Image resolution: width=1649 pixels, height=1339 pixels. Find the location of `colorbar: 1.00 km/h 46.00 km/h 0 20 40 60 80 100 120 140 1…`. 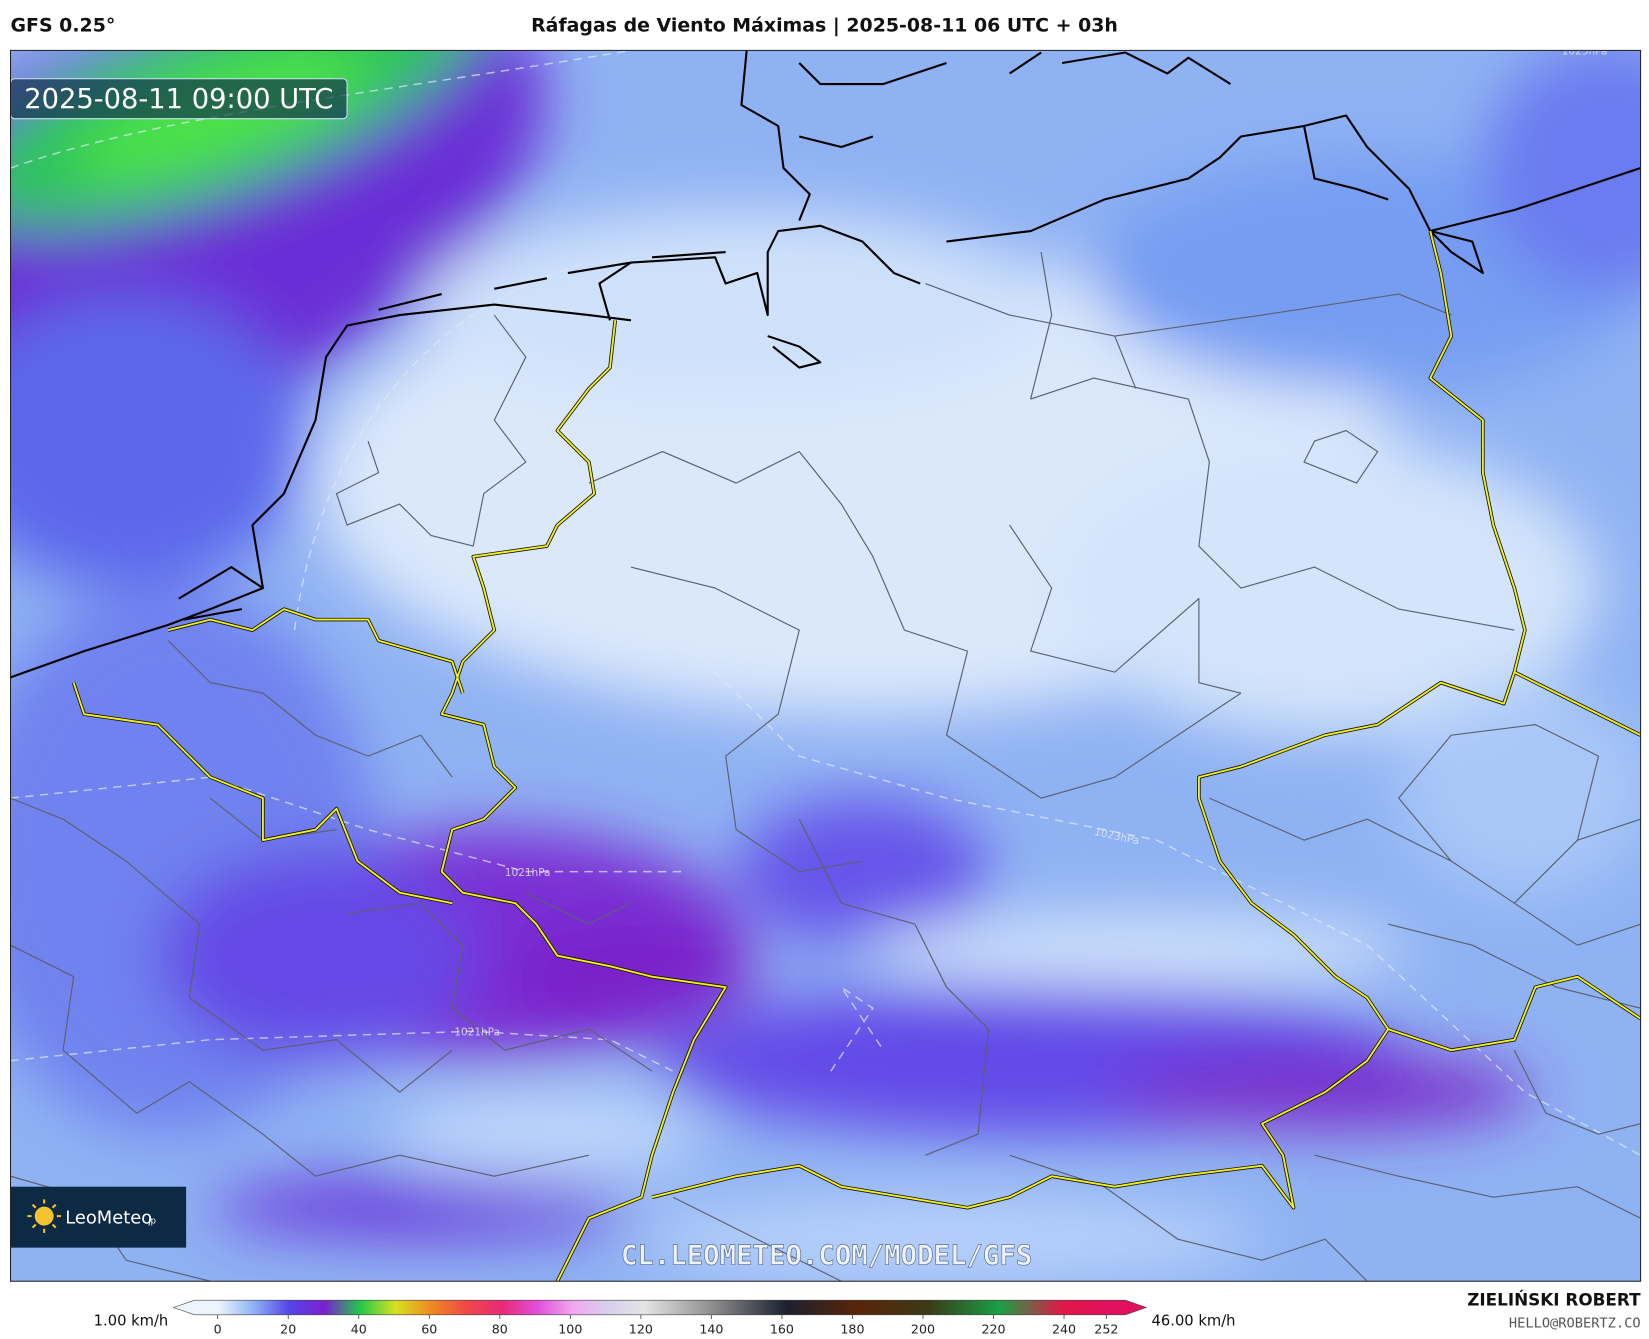

colorbar: 1.00 km/h 46.00 km/h 0 20 40 60 80 100 120 140 1… is located at coordinates (665, 1318).